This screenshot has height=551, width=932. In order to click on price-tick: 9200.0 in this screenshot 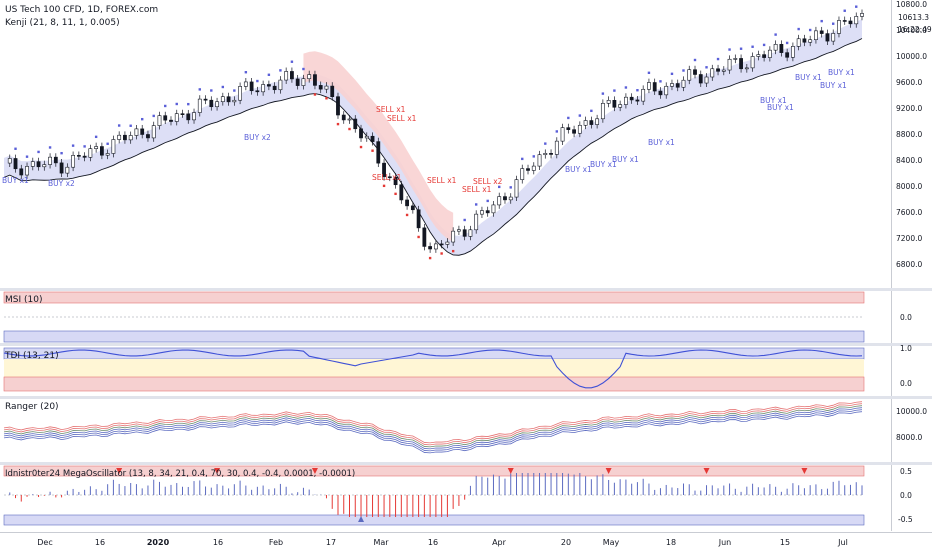, I will do `click(909, 108)`.